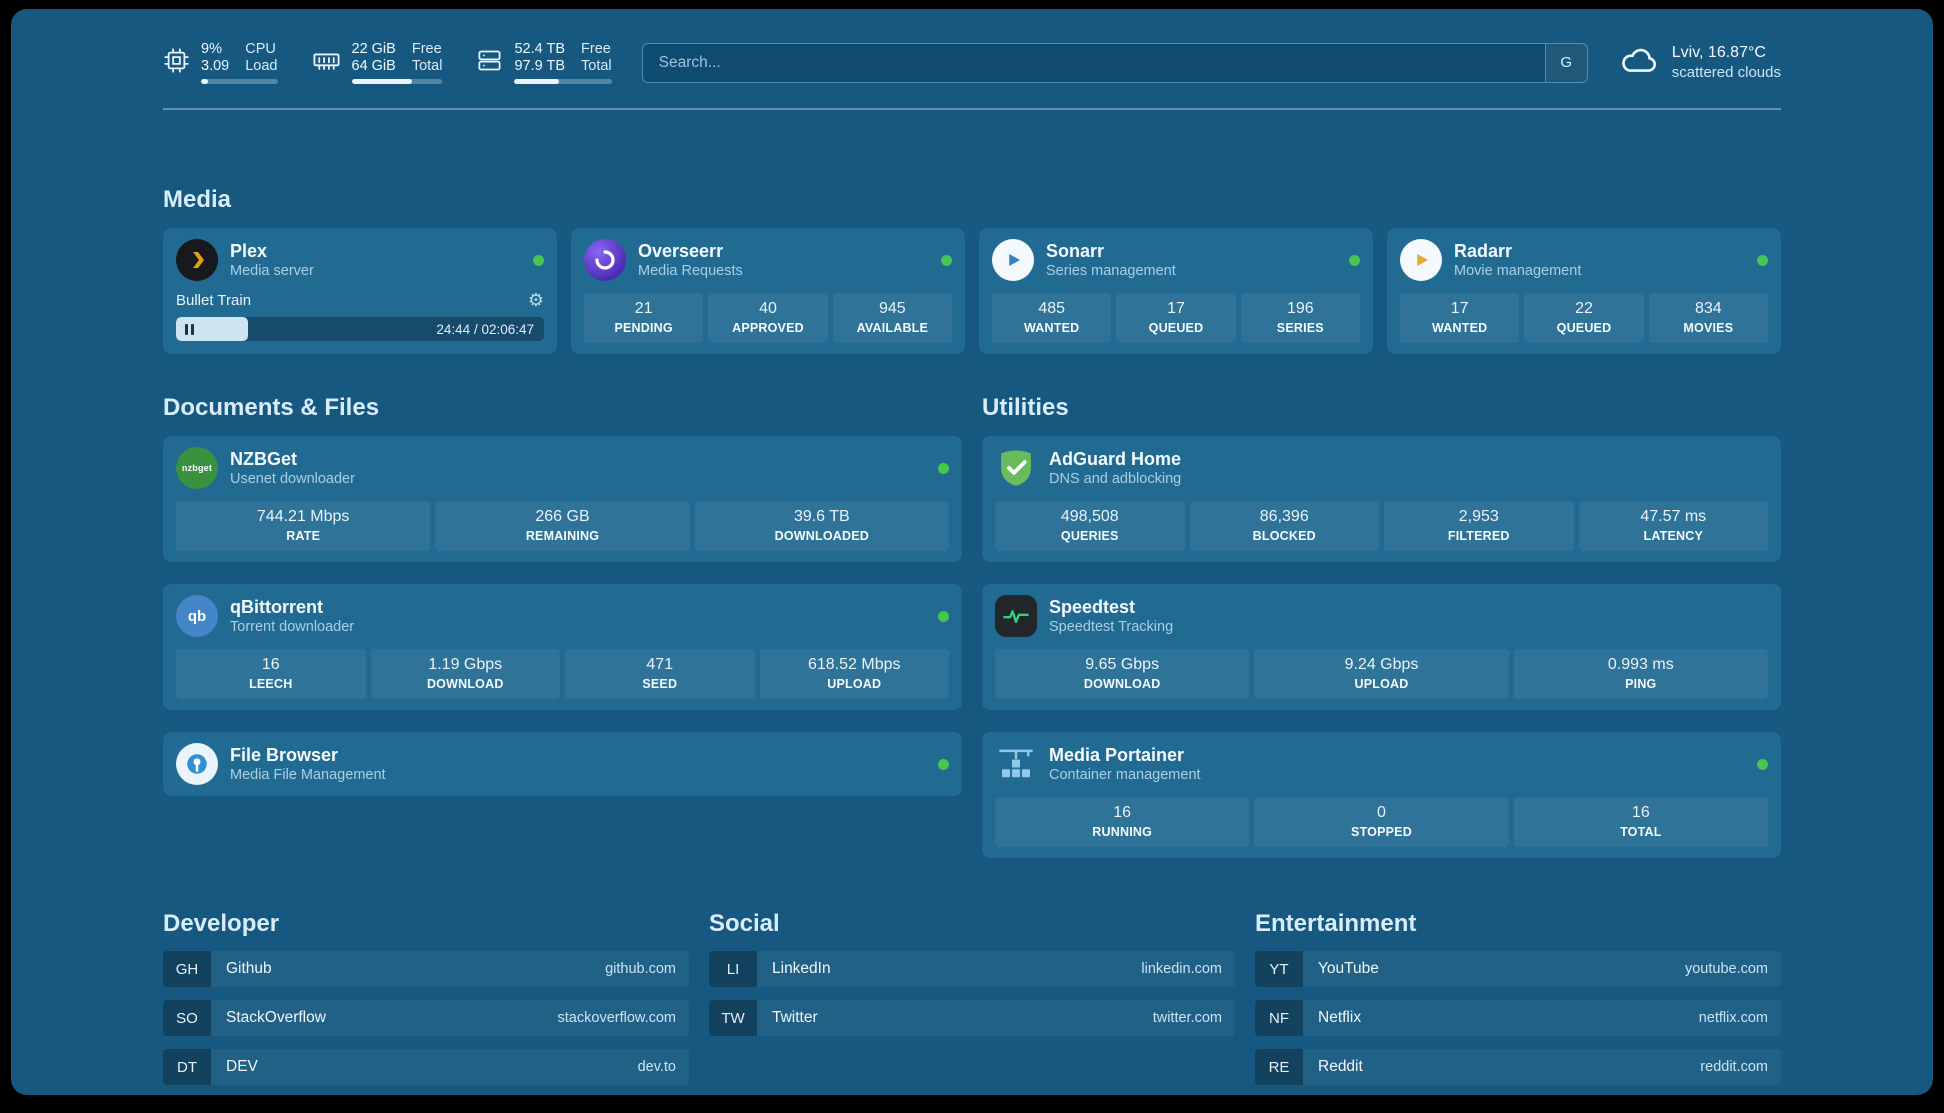 This screenshot has width=1944, height=1113. I want to click on stat-label: TOTAL, so click(1641, 832).